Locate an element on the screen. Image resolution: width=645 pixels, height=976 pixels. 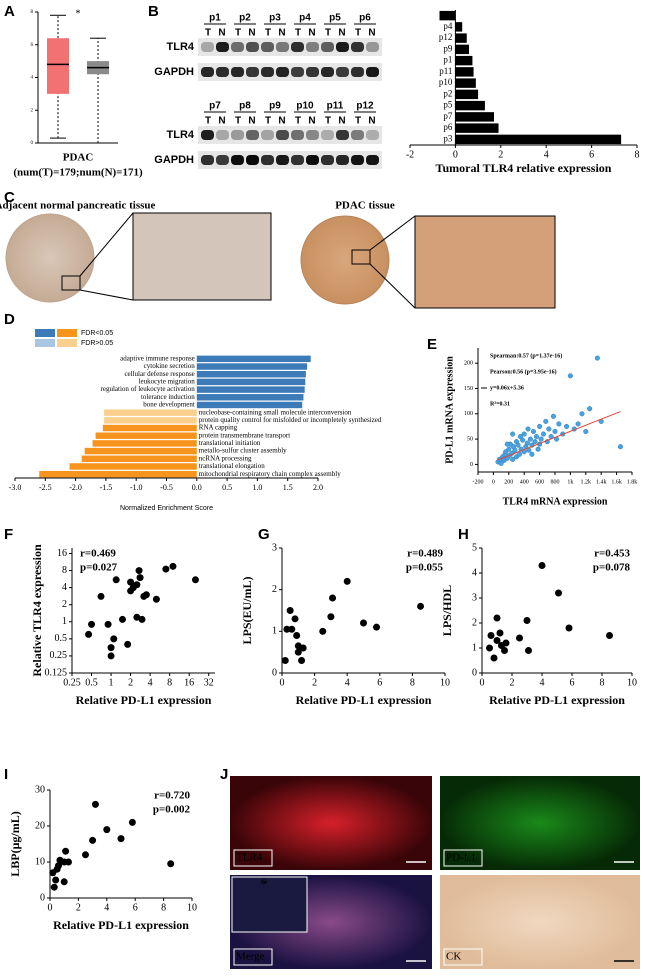
y-axis-label: LPS/HDL is located at coordinates (447, 610).